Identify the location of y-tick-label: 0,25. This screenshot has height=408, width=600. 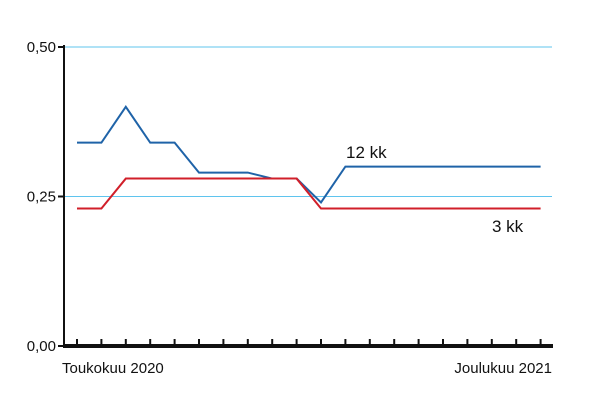
(41, 197).